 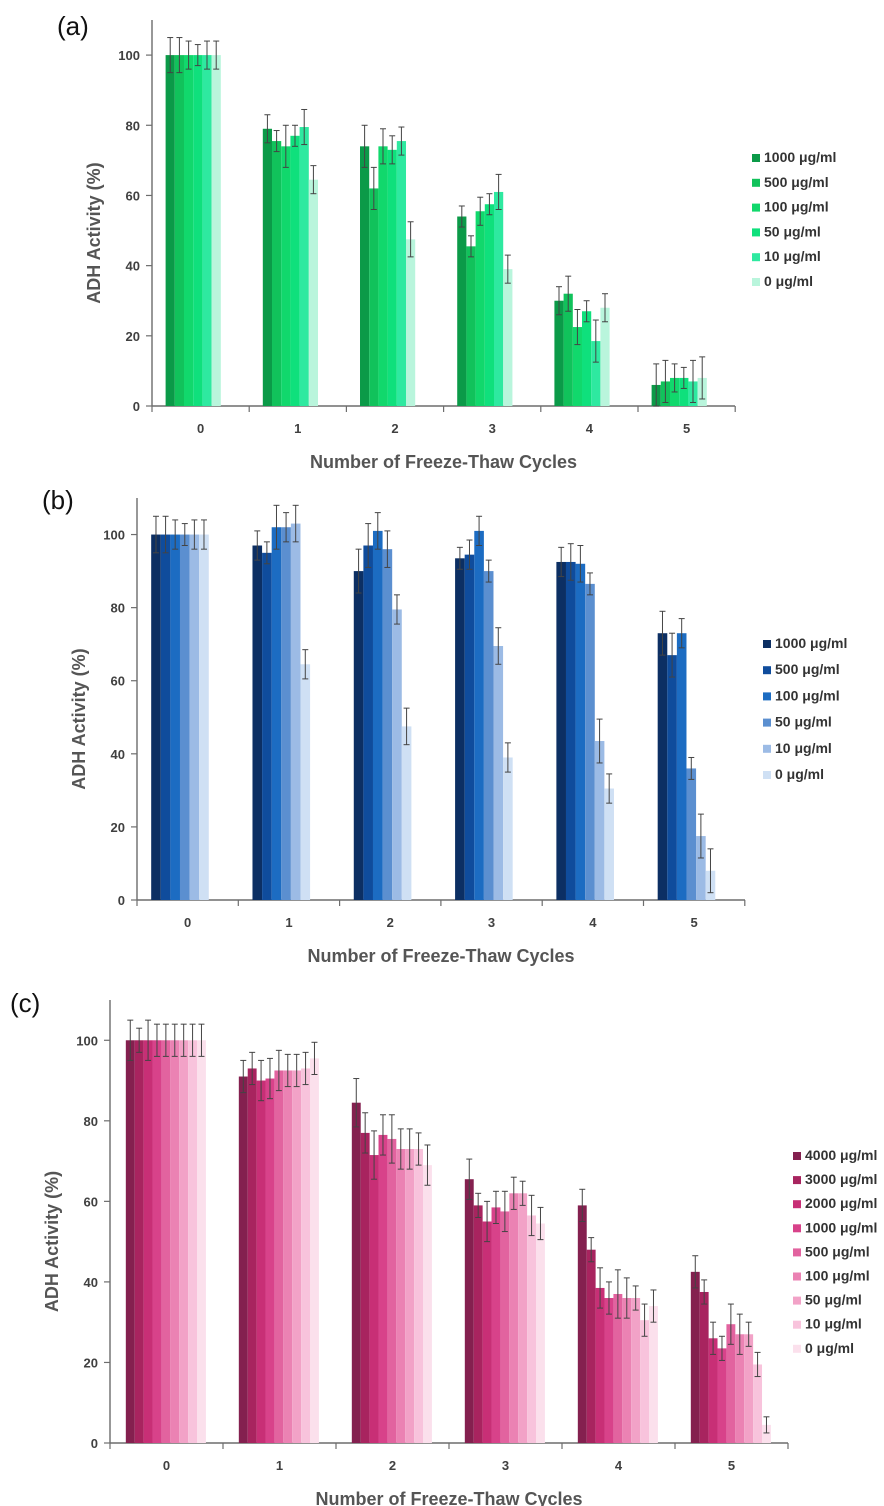 What do you see at coordinates (58, 500) in the screenshot?
I see `panel-label: (b)` at bounding box center [58, 500].